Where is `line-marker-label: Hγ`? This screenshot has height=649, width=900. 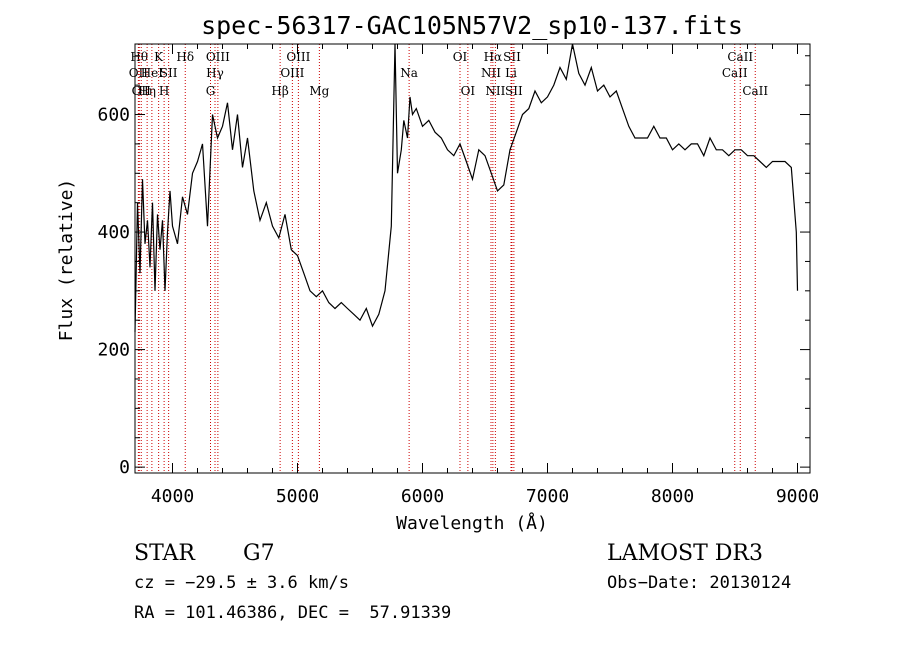
line-marker-label: Hγ is located at coordinates (215, 73).